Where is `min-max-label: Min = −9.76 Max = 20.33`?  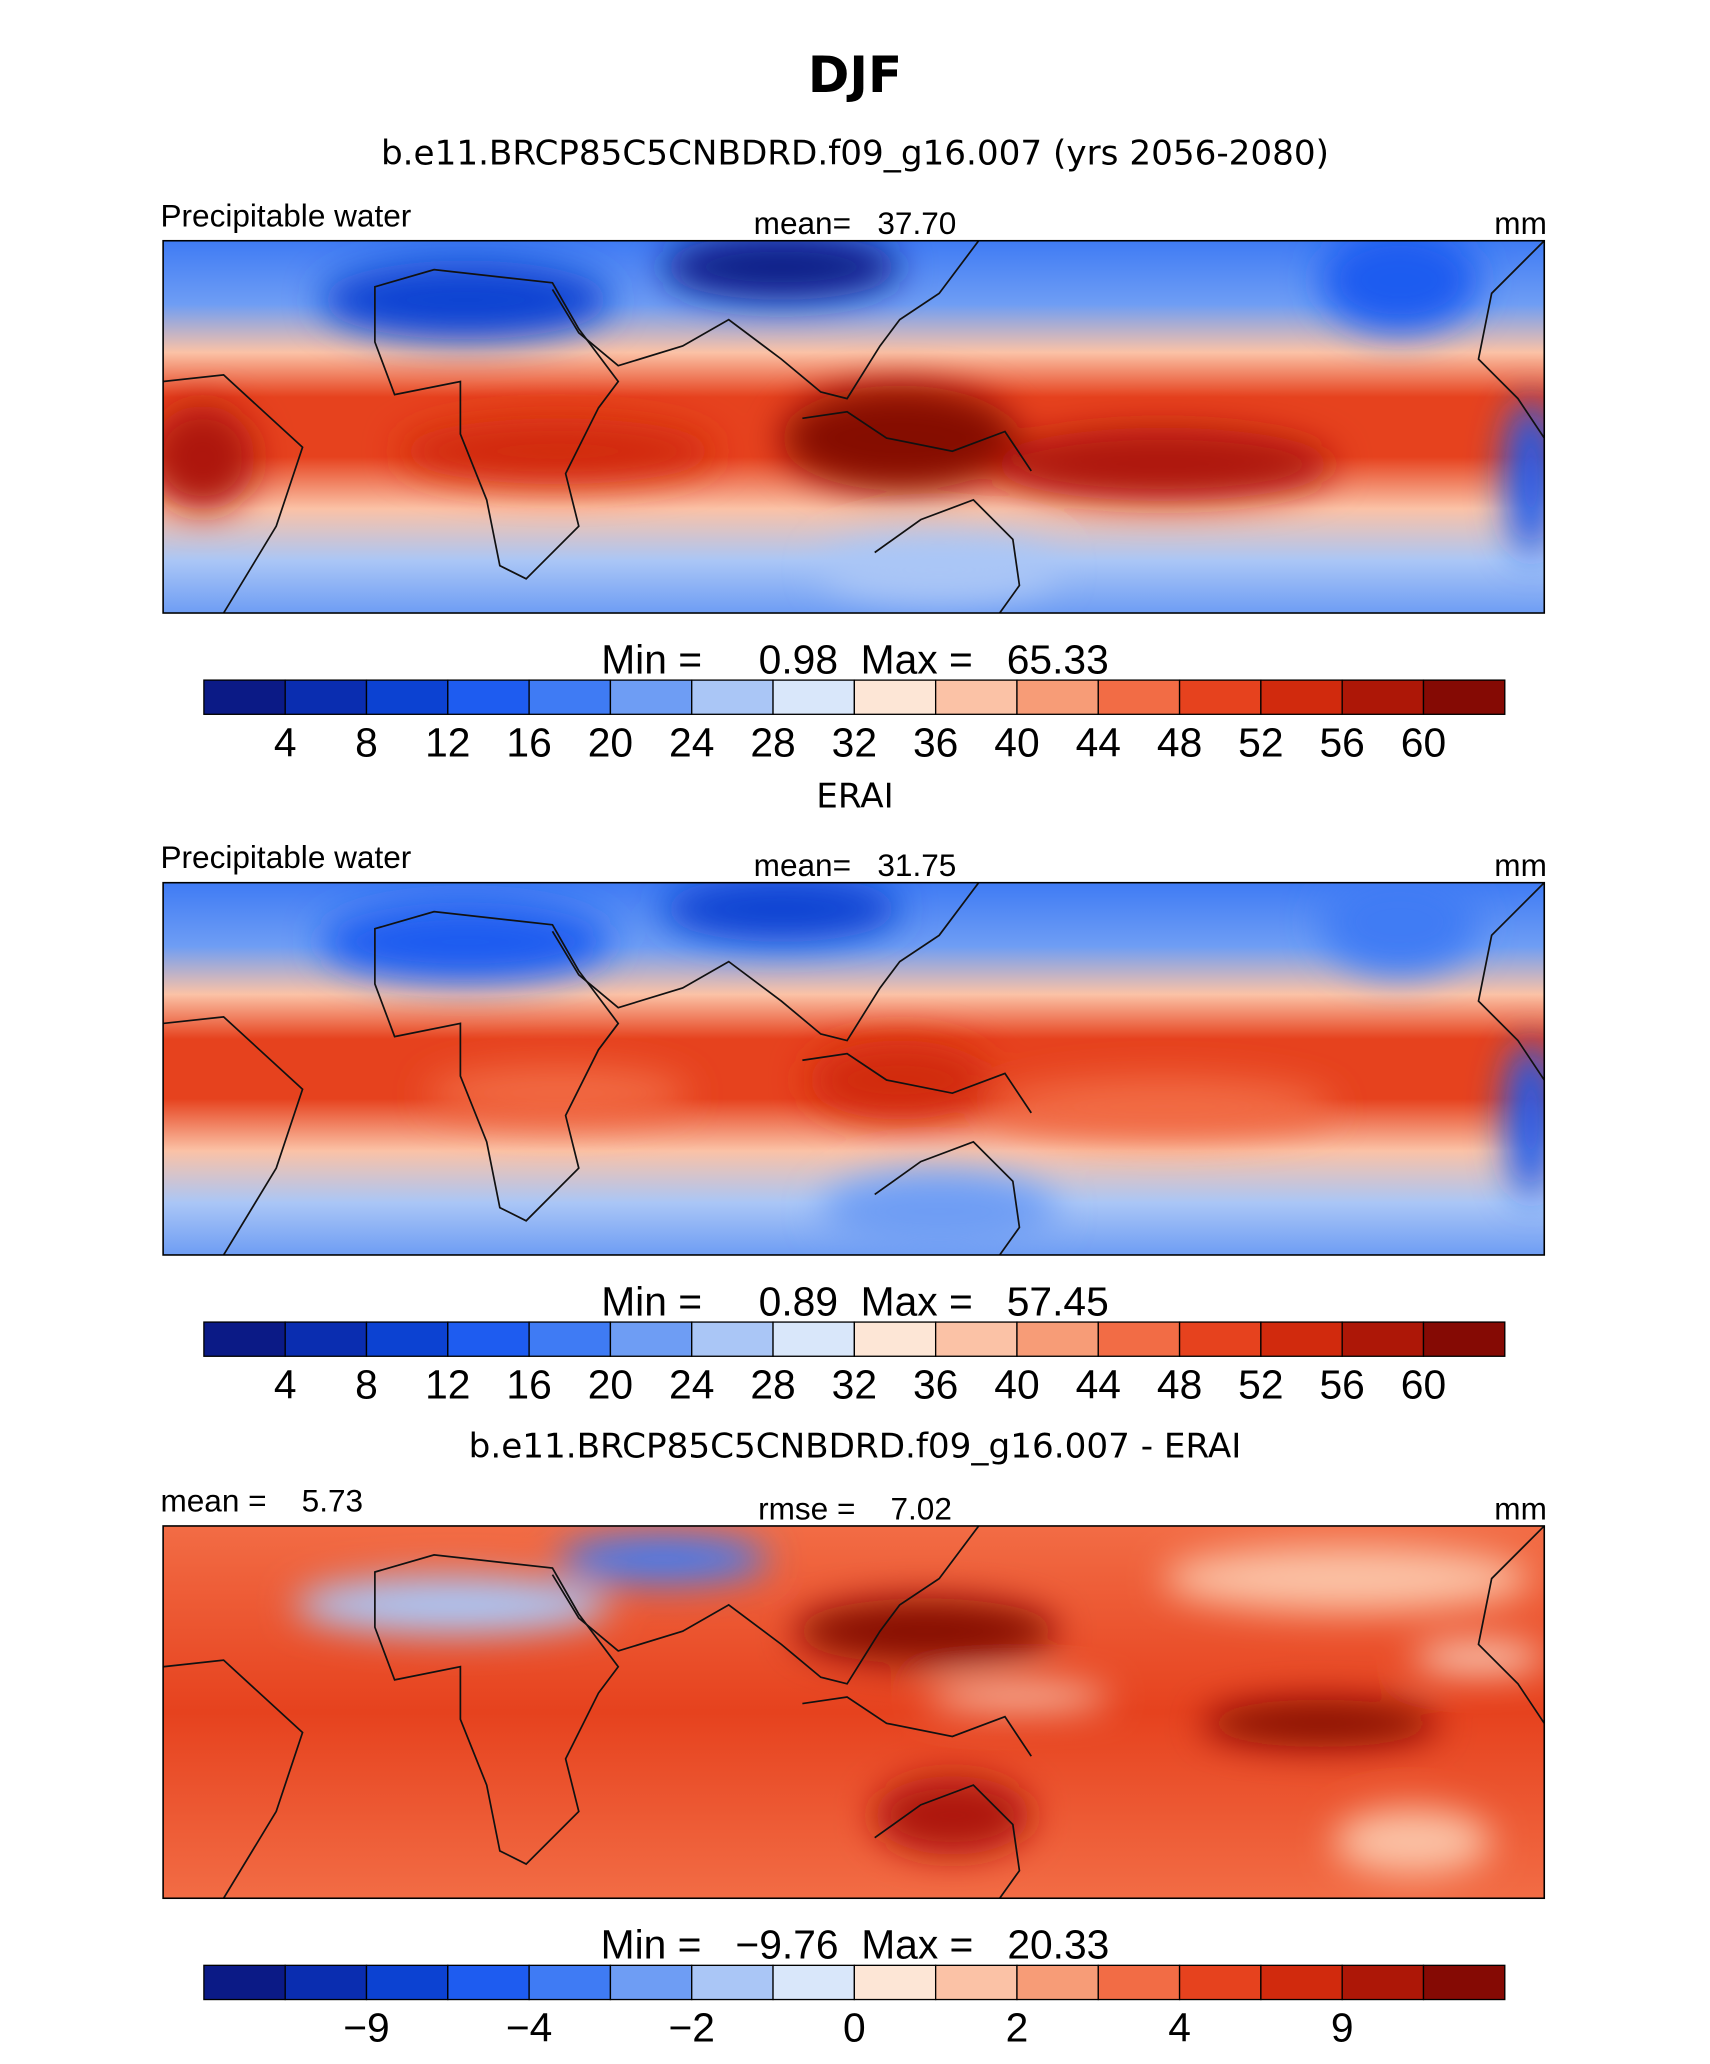
min-max-label: Min = −9.76 Max = 20.33 is located at coordinates (855, 1945).